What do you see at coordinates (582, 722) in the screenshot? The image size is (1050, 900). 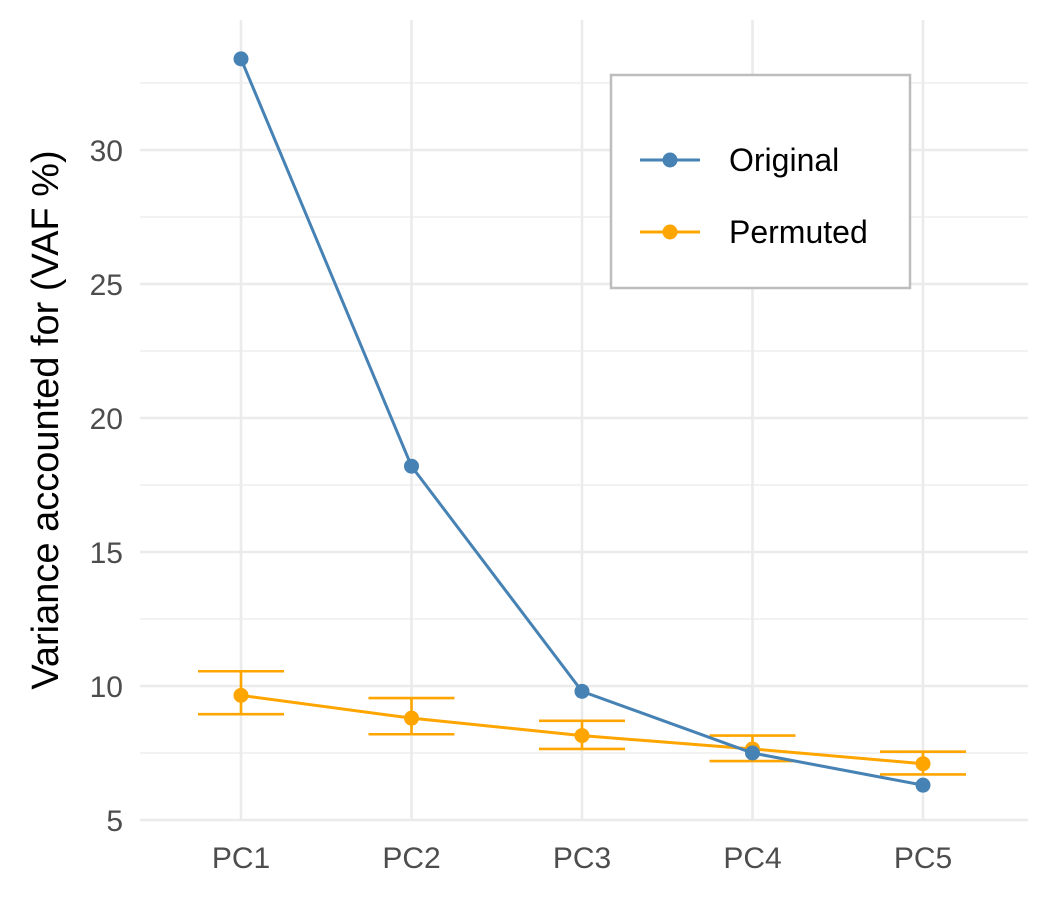 I see `series-permuted` at bounding box center [582, 722].